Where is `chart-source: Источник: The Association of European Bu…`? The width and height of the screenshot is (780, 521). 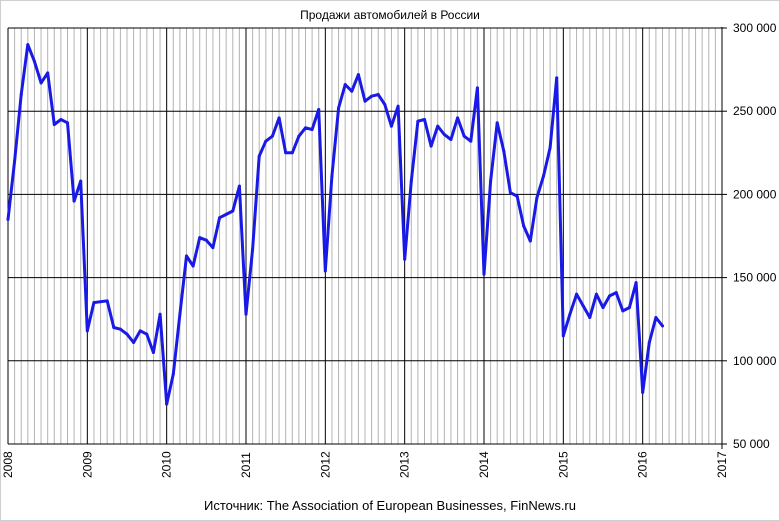
chart-source: Источник: The Association of European Bu… is located at coordinates (390, 505).